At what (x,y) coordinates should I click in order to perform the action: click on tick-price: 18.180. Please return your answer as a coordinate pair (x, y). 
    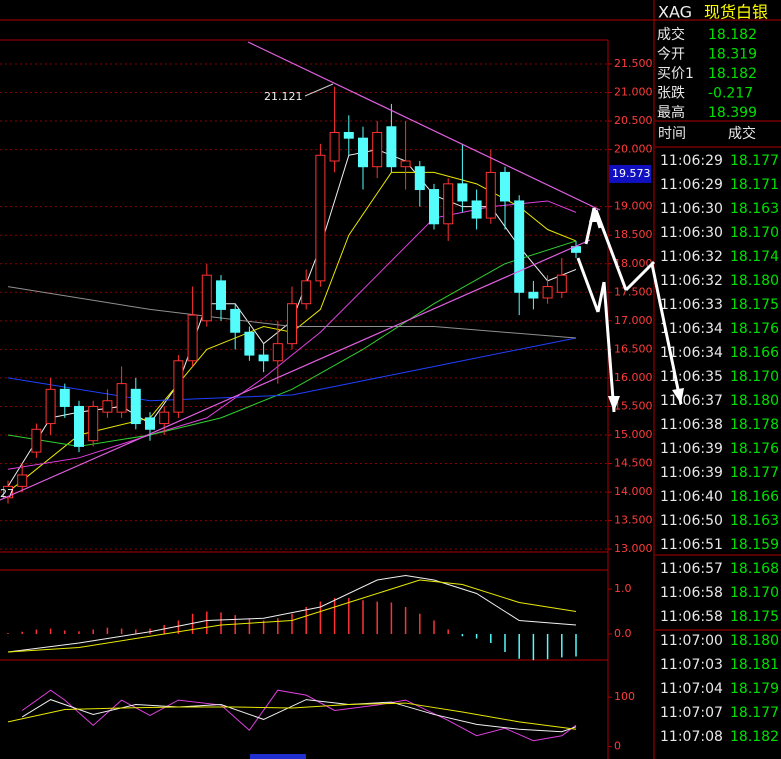
    Looking at the image, I should click on (754, 401).